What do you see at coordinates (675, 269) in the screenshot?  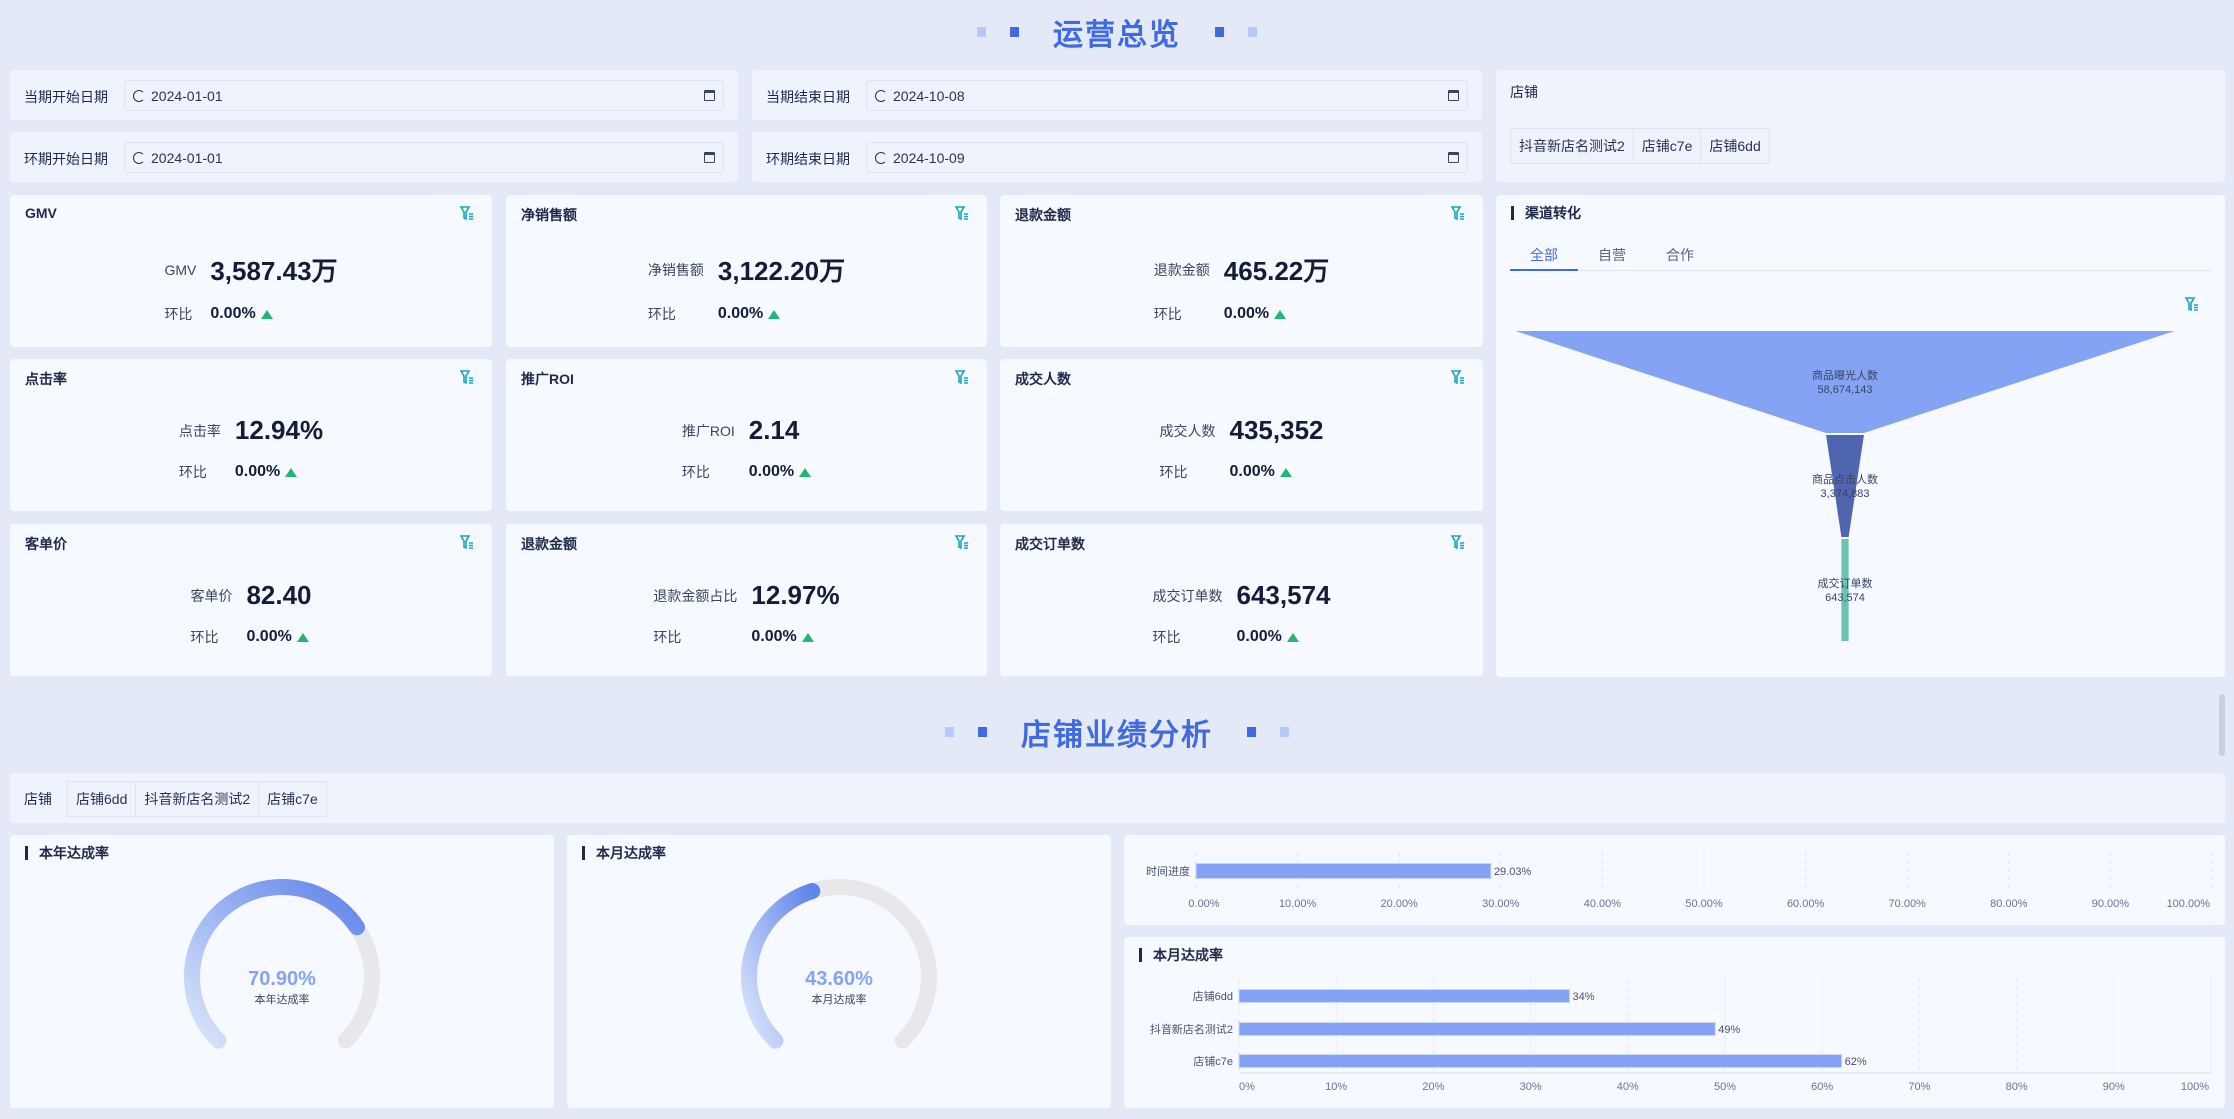 I see `kpi-label: 净销售额` at bounding box center [675, 269].